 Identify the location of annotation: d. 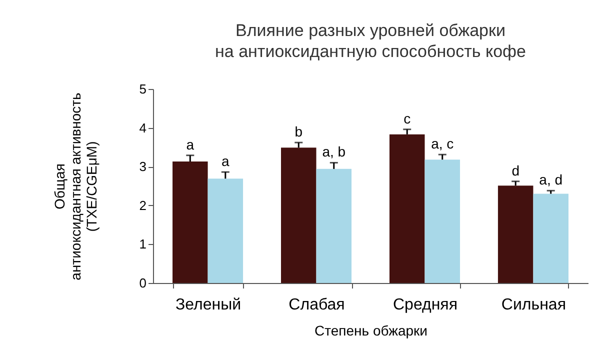
(516, 170).